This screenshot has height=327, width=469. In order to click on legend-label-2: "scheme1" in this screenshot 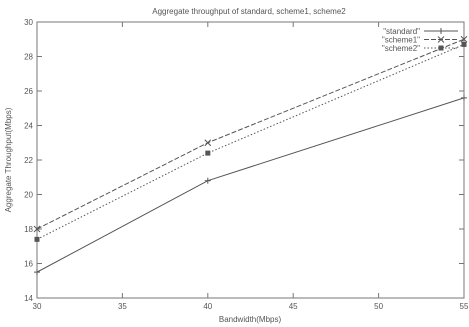, I will do `click(401, 40)`.